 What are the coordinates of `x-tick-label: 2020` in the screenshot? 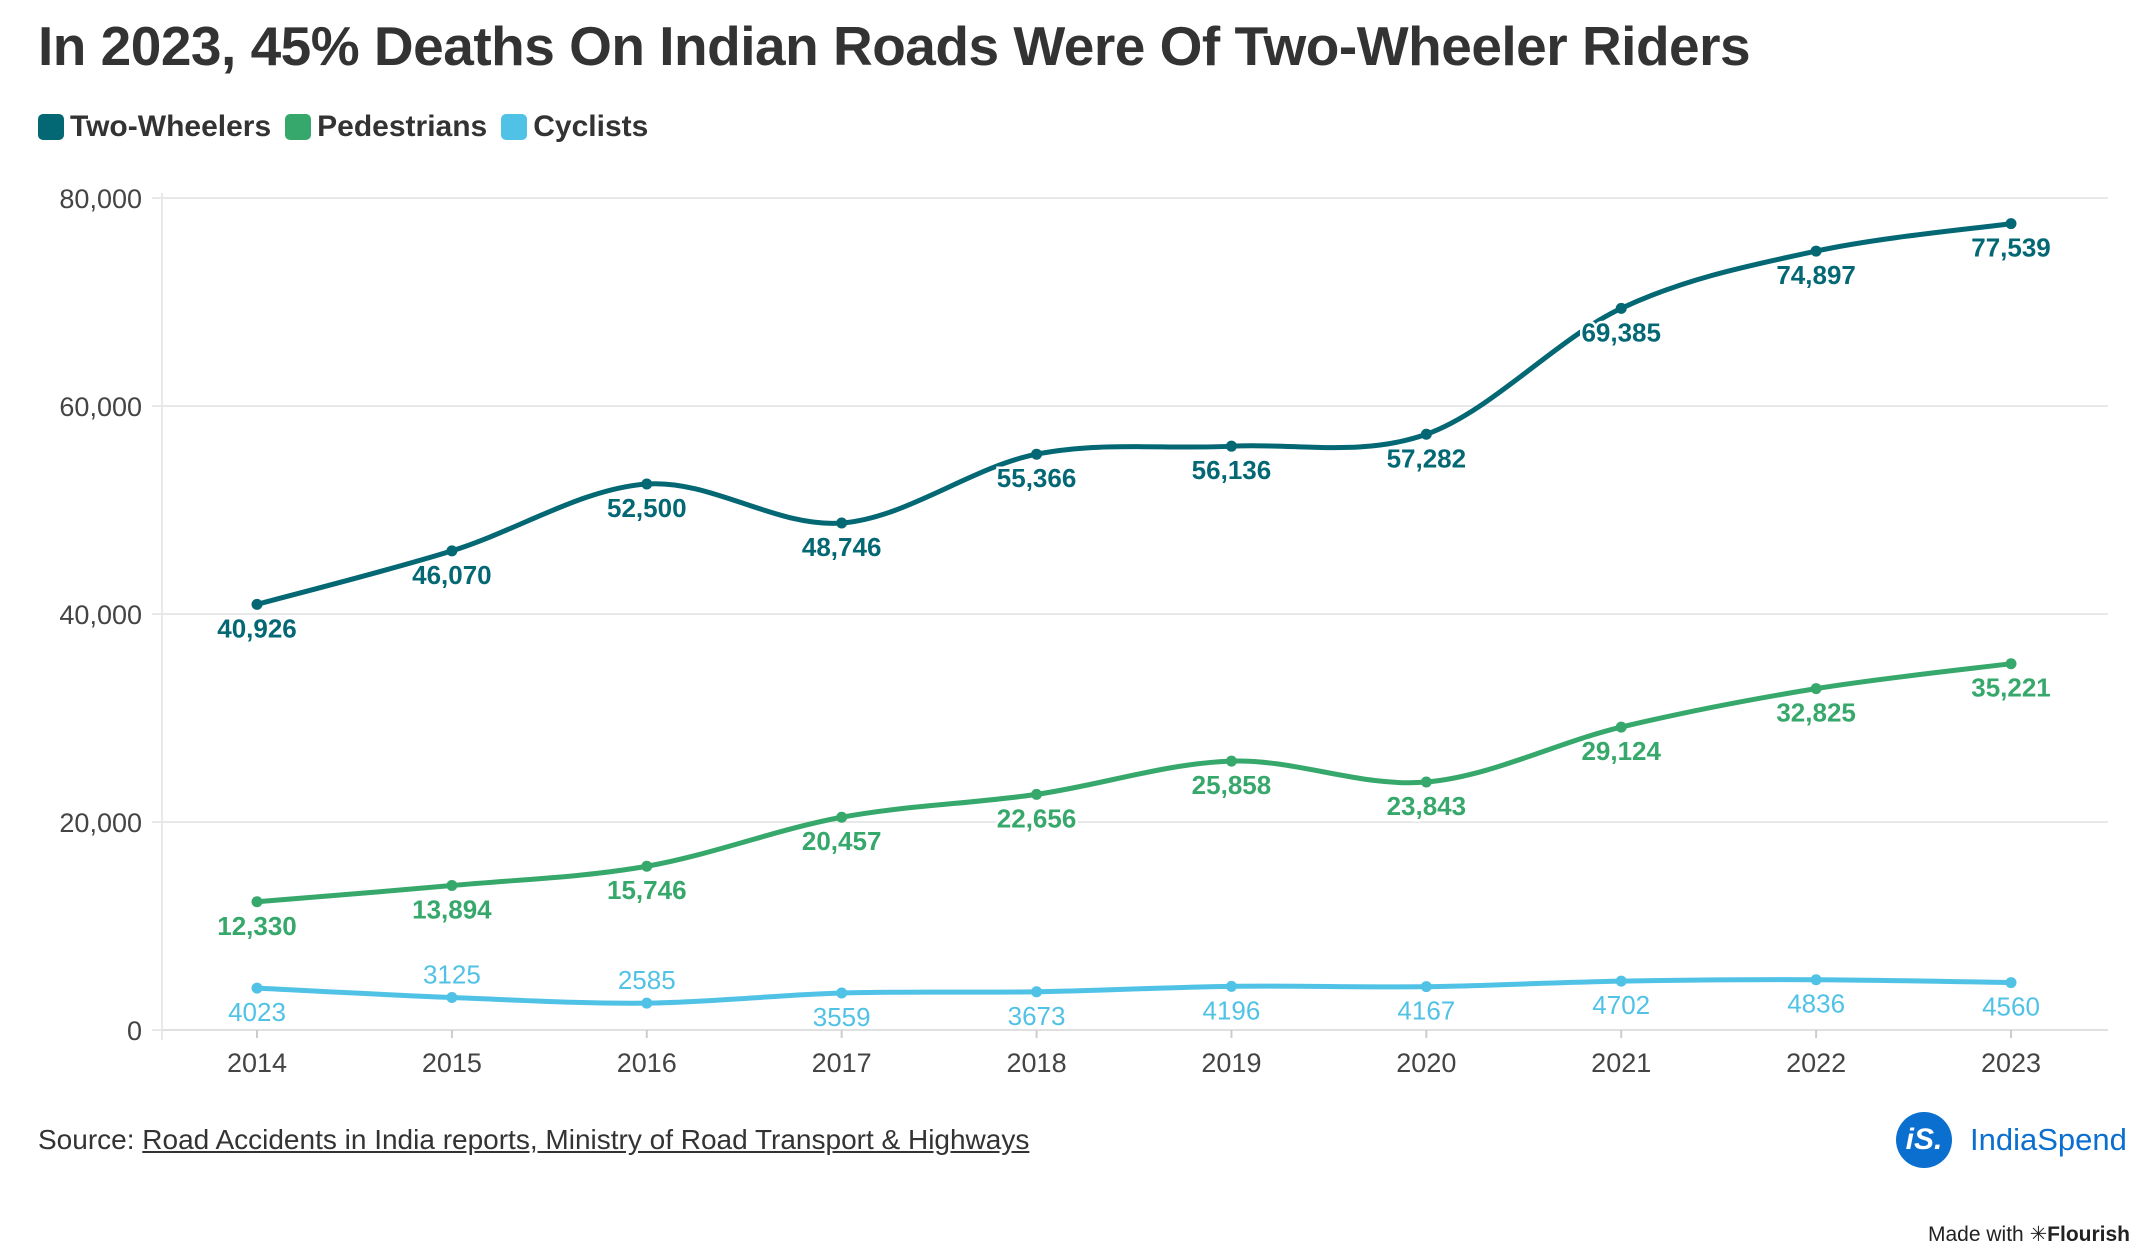 It's located at (1426, 1063).